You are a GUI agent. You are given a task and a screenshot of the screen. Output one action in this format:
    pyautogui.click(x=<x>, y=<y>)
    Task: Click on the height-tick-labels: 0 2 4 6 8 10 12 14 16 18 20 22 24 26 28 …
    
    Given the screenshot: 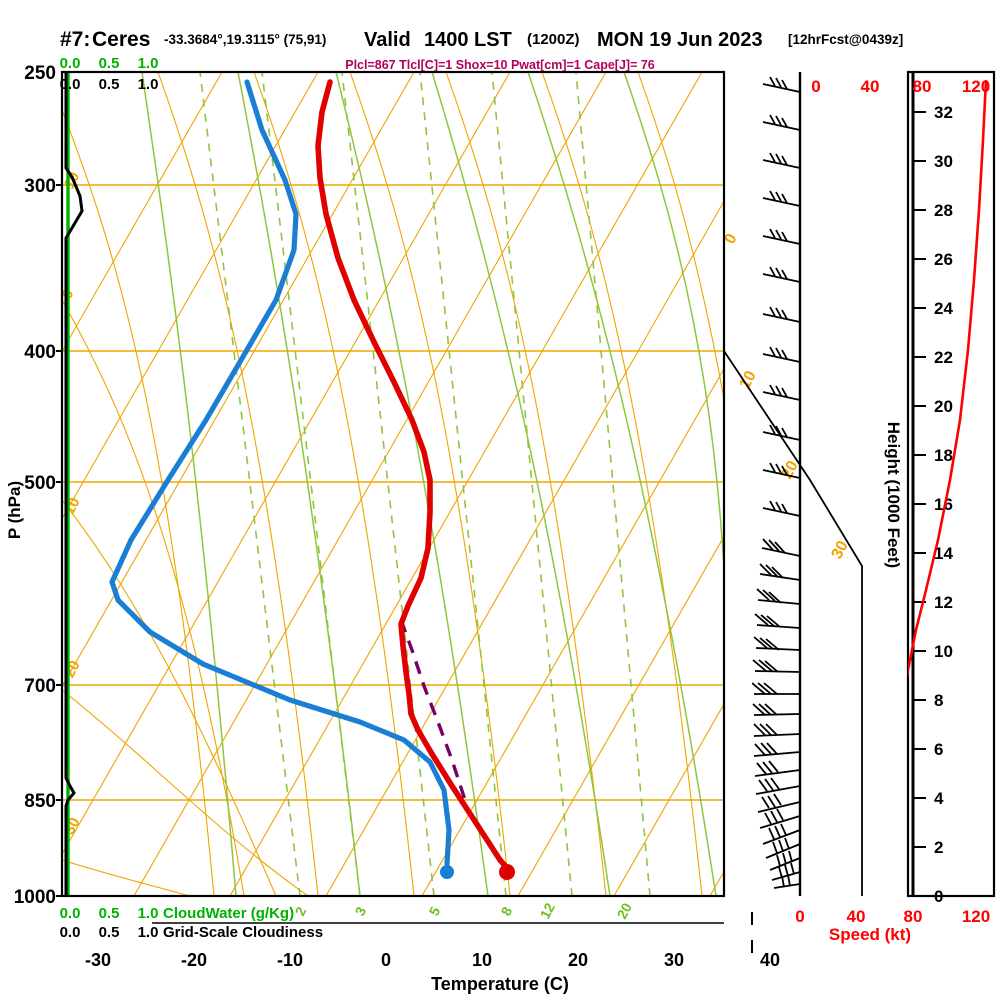 What is the action you would take?
    pyautogui.click(x=943, y=504)
    